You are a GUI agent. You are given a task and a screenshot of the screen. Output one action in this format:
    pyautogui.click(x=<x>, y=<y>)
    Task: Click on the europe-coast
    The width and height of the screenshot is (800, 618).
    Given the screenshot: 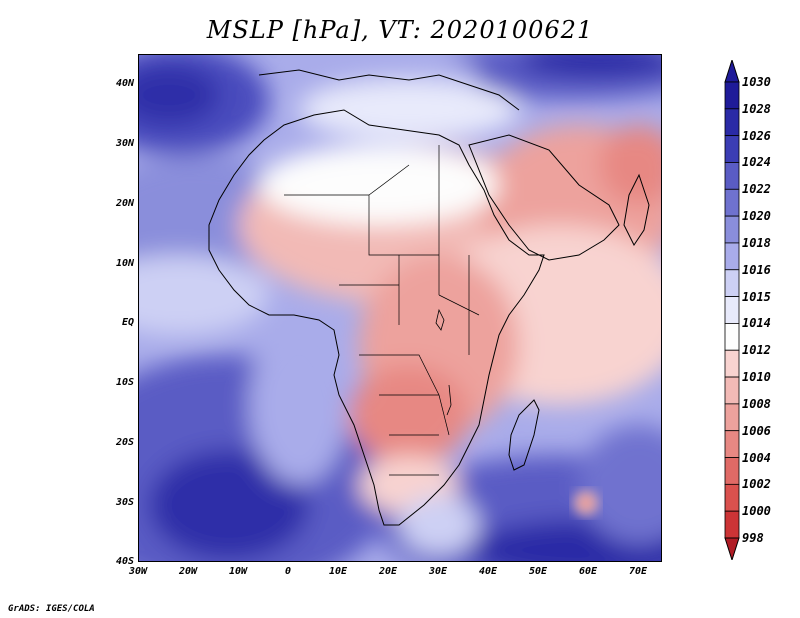 What is the action you would take?
    pyautogui.click(x=389, y=90)
    